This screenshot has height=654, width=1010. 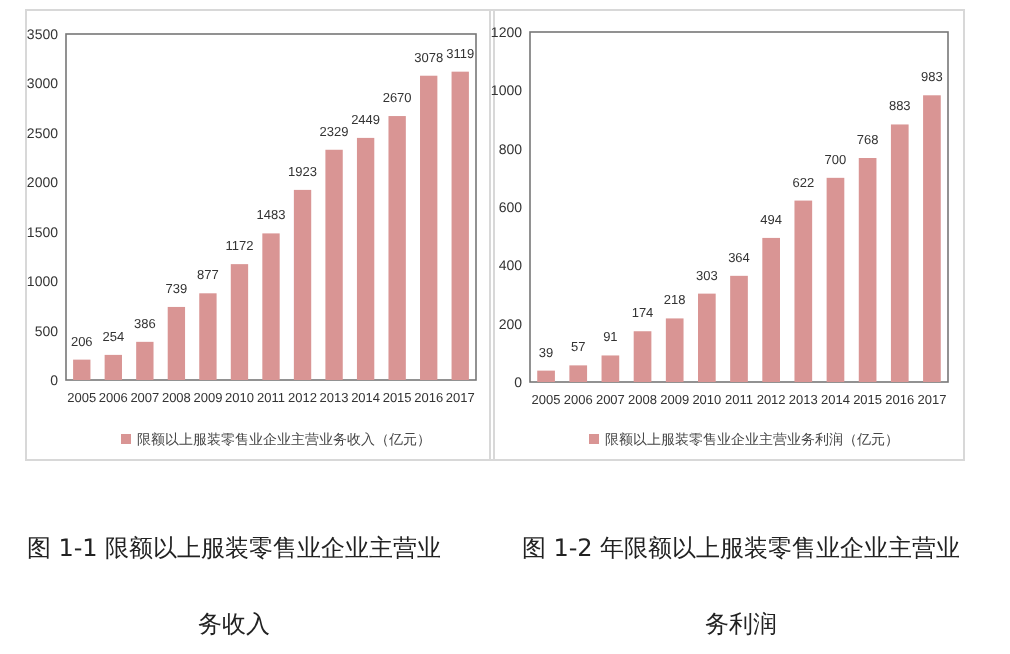 What do you see at coordinates (741, 586) in the screenshot?
I see `chart-title: 图 1-2 年限额以上服装零售业企业主营业务利润` at bounding box center [741, 586].